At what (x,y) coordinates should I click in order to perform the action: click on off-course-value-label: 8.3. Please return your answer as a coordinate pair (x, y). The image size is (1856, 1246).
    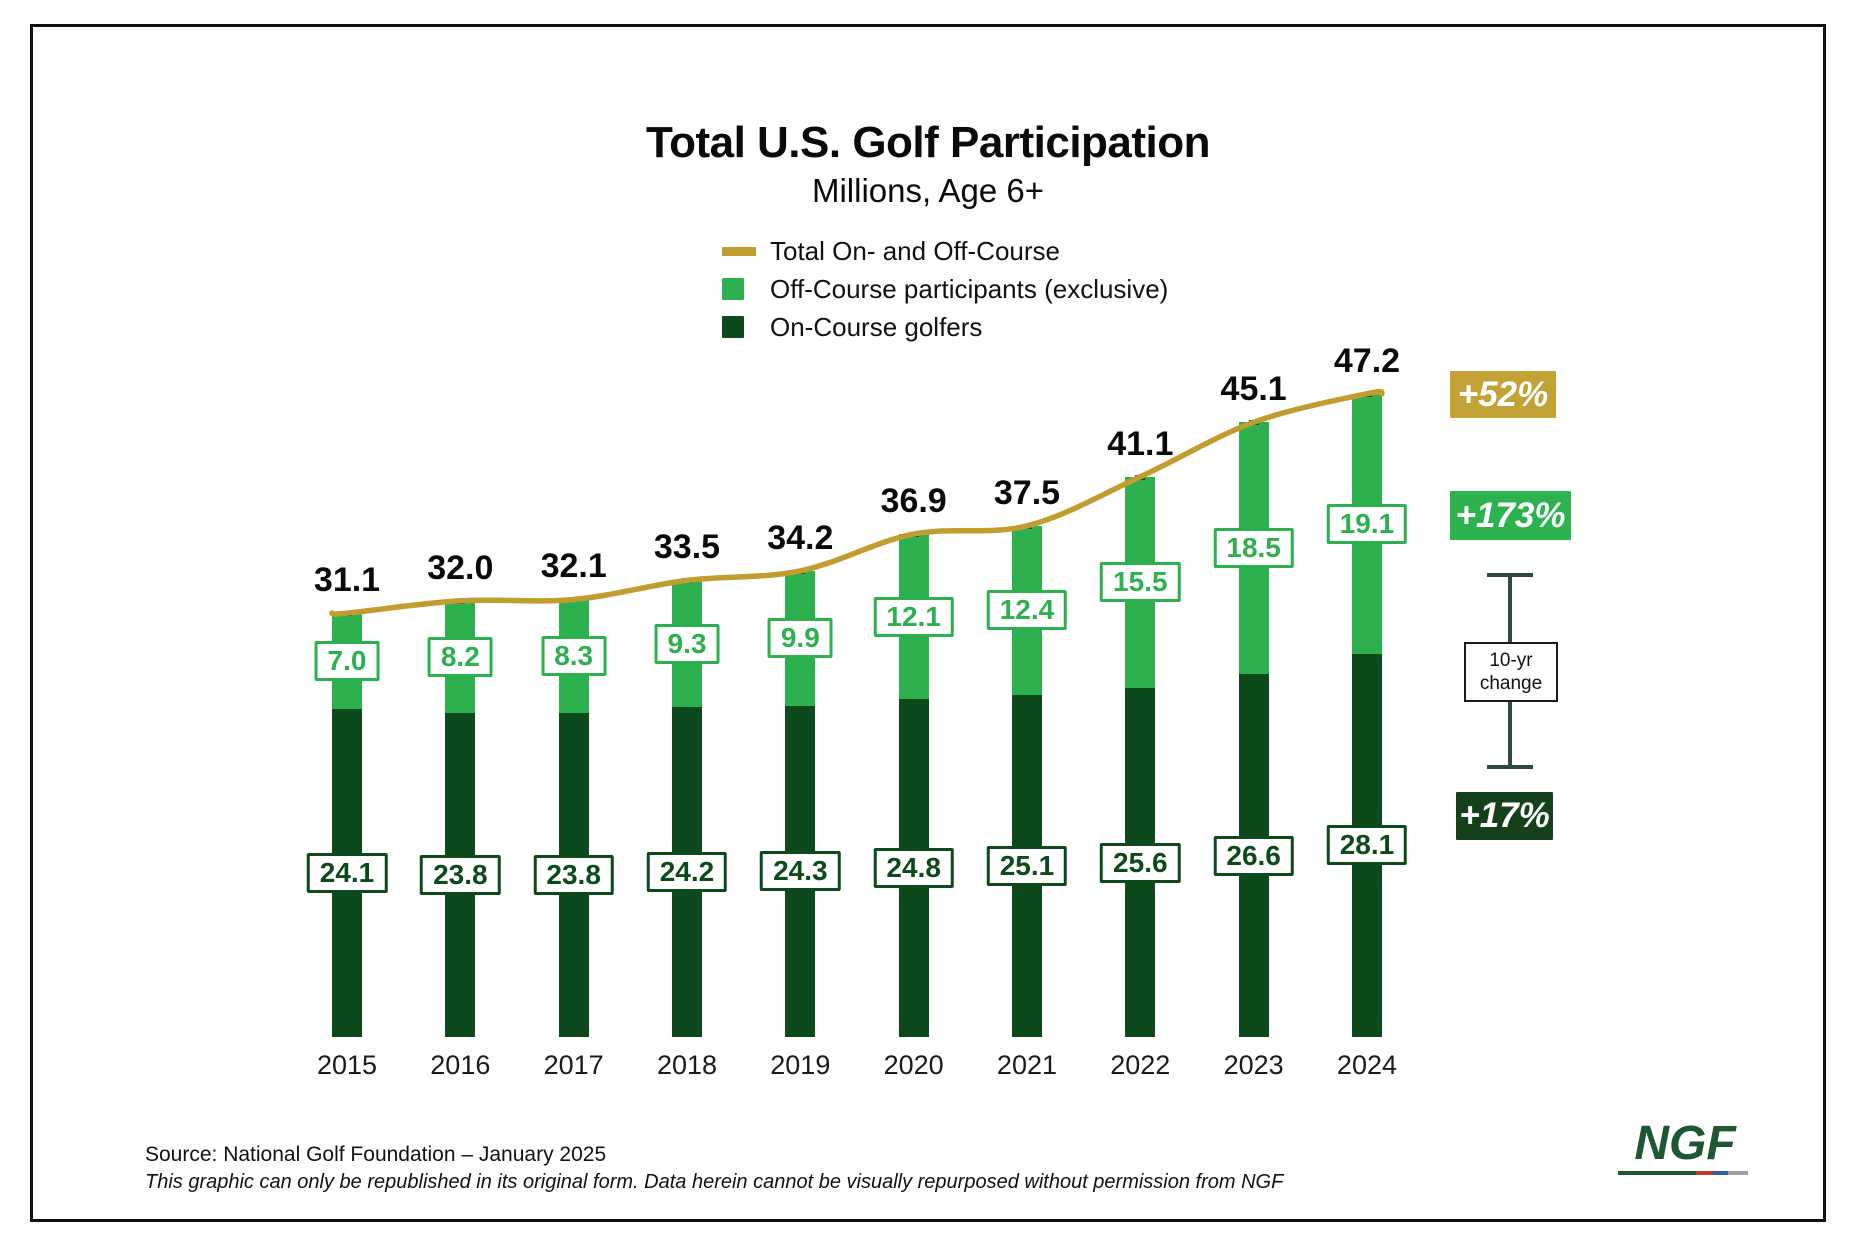
    Looking at the image, I should click on (574, 656).